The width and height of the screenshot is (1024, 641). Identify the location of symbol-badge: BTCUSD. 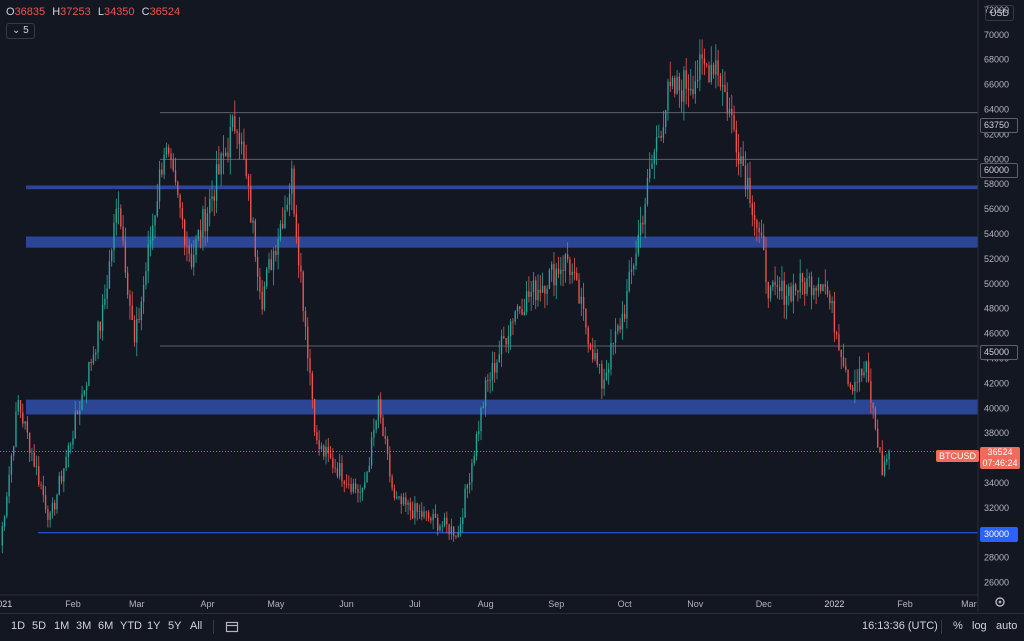
(958, 456).